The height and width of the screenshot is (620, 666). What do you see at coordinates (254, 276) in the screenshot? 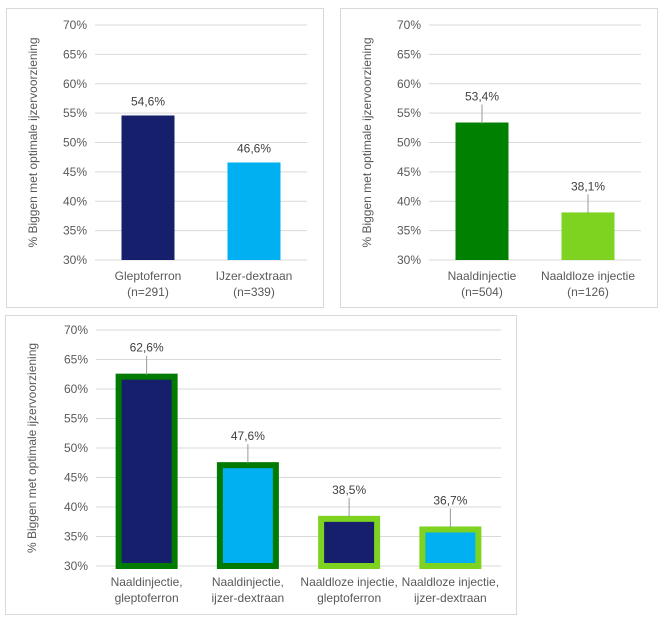
I see `x-tick-label: IJzer-dextraan` at bounding box center [254, 276].